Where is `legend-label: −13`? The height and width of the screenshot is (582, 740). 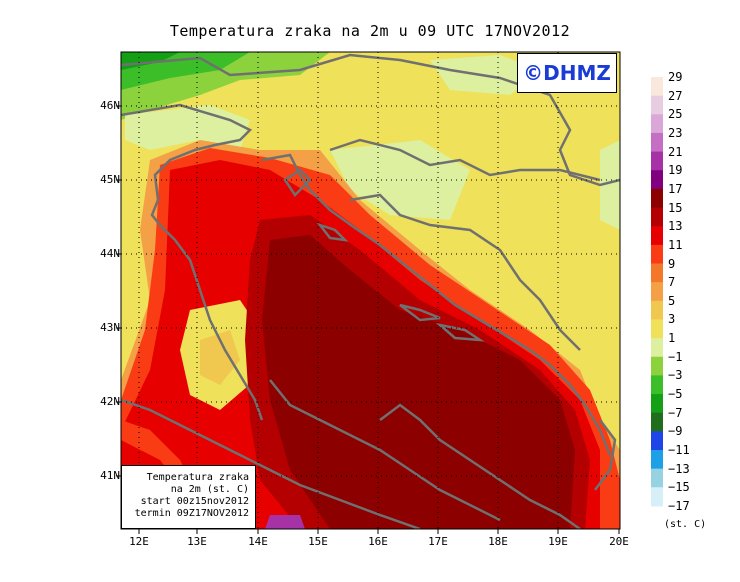 legend-label: −13 is located at coordinates (679, 468).